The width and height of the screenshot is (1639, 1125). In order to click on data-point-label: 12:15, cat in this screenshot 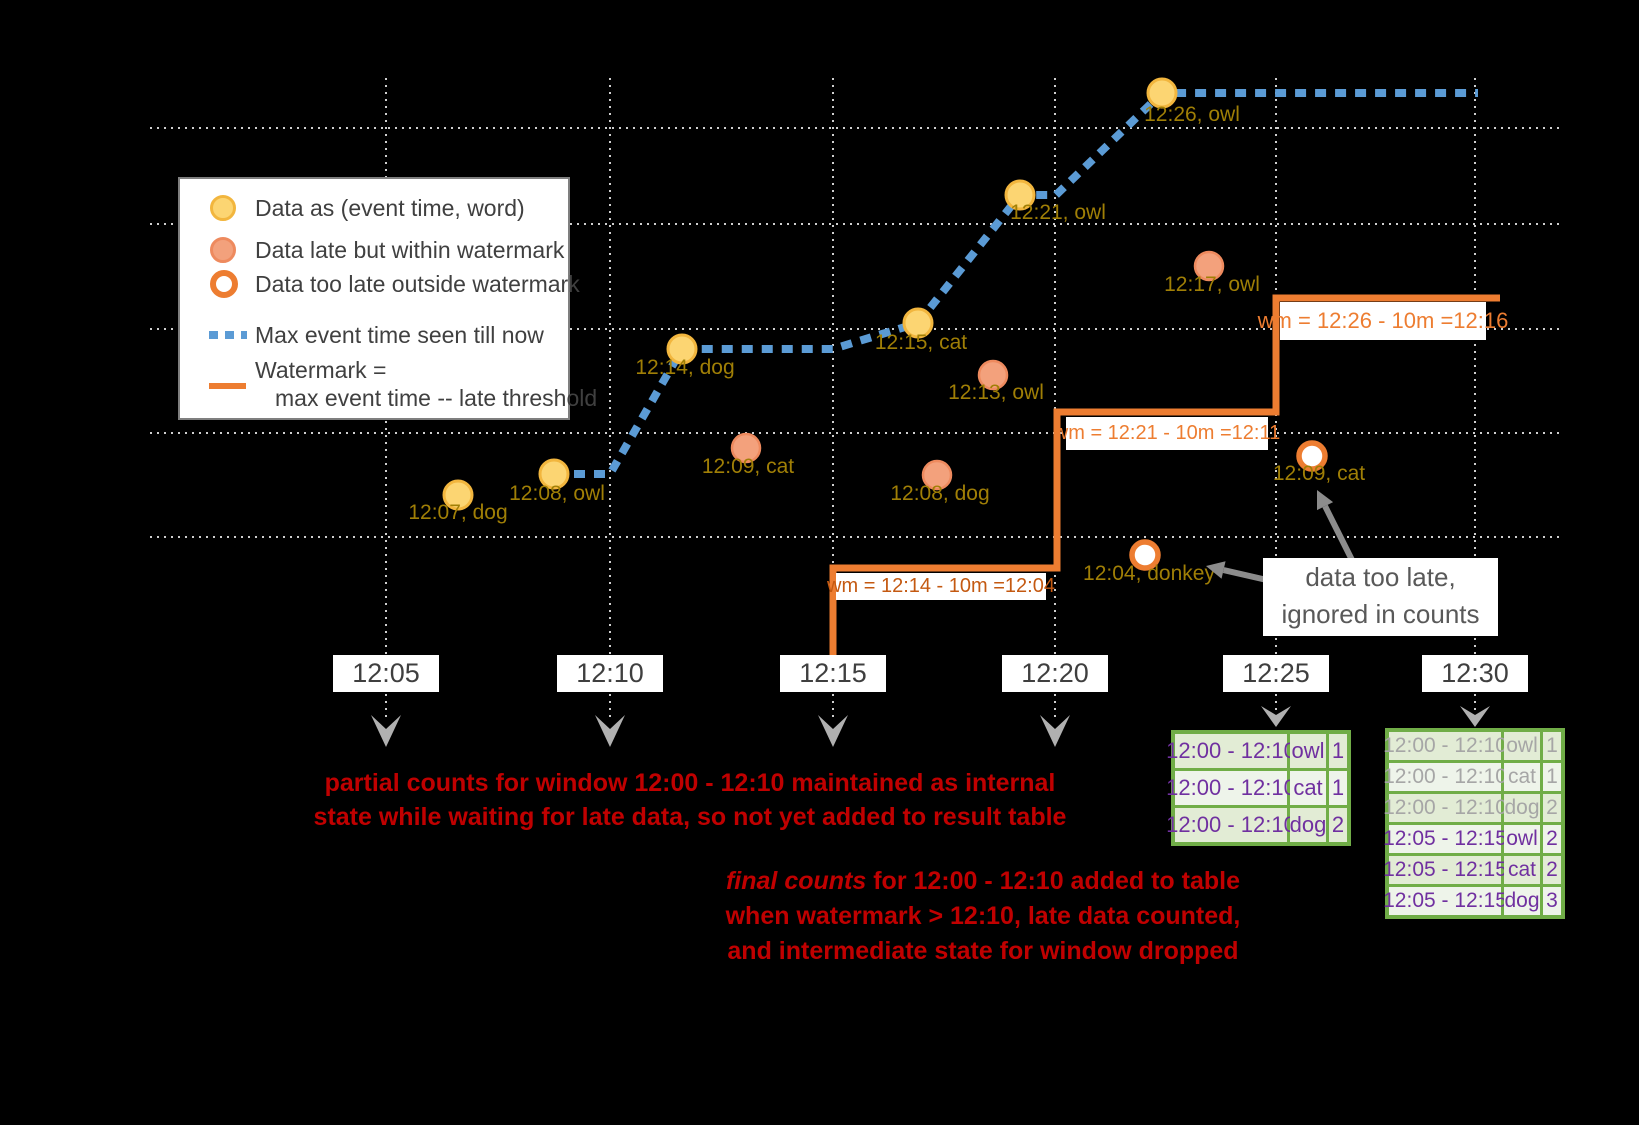, I will do `click(921, 342)`.